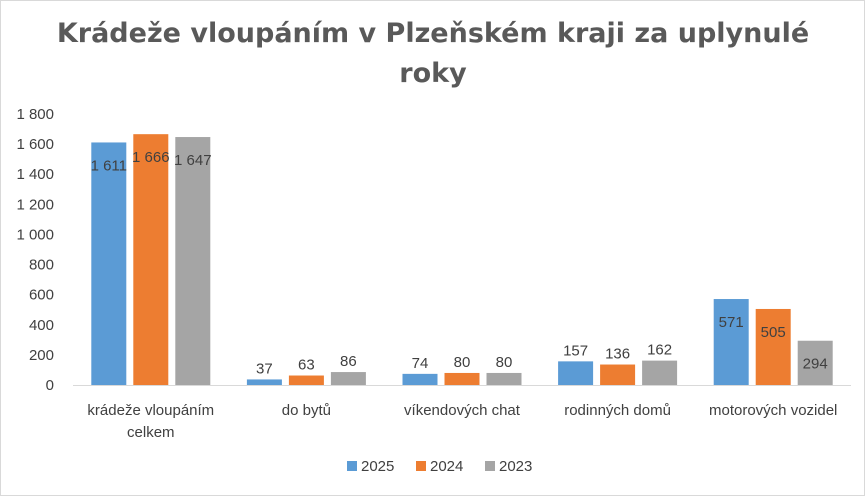 The width and height of the screenshot is (865, 496). I want to click on data-label: 37, so click(264, 368).